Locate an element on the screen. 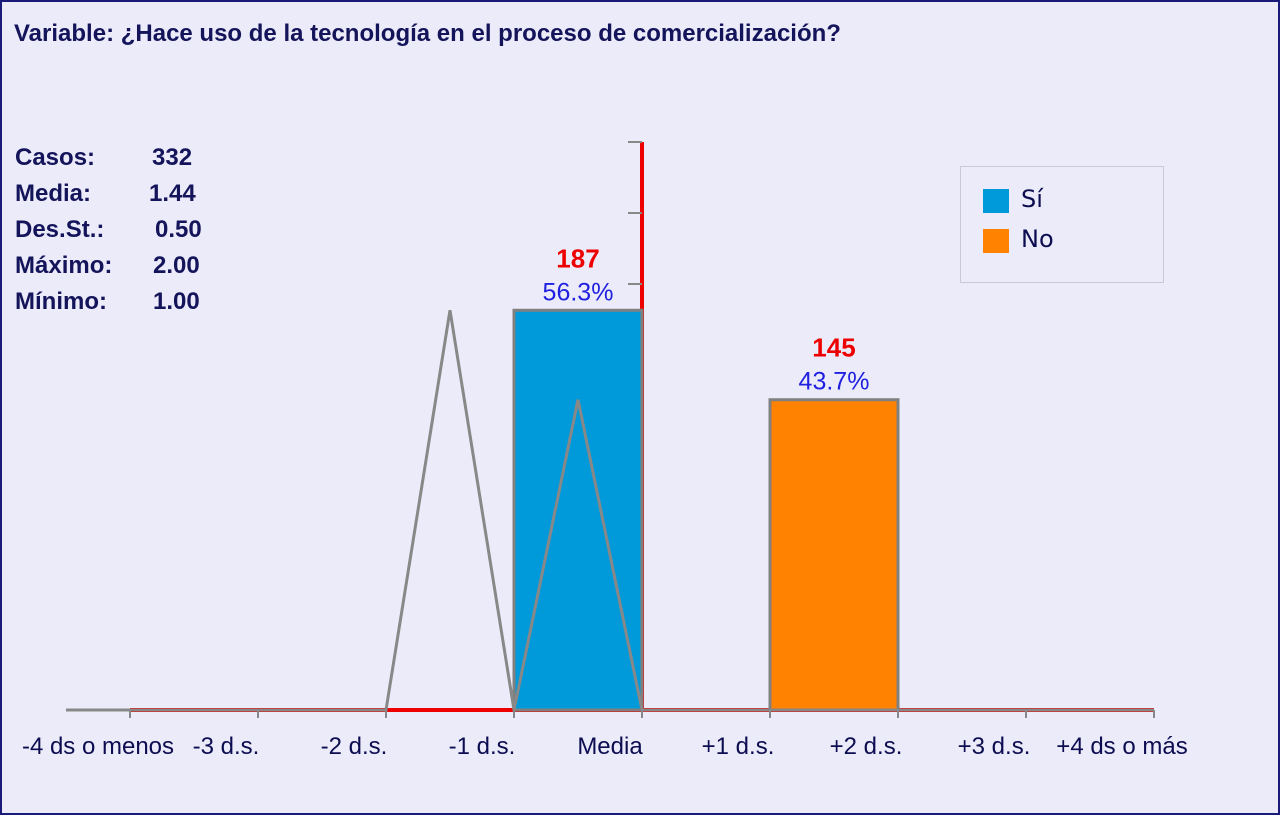 The width and height of the screenshot is (1280, 815). legend-swatch-no is located at coordinates (996, 241).